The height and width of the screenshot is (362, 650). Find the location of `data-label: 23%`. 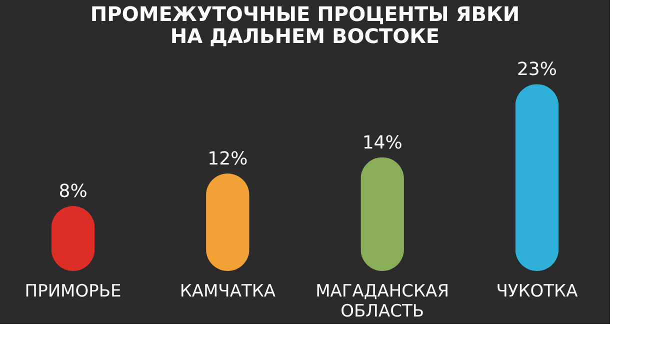

data-label: 23% is located at coordinates (536, 69).